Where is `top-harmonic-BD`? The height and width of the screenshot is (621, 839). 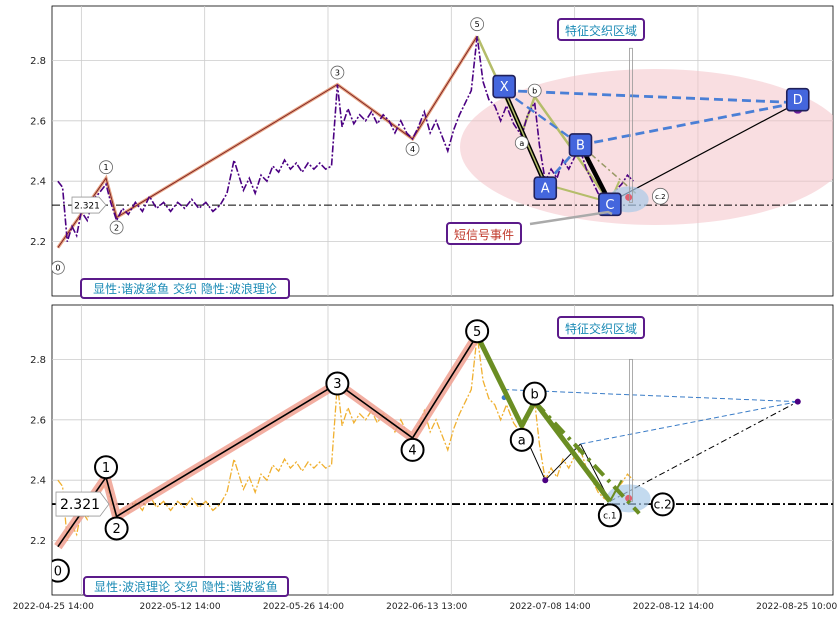 top-harmonic-BD is located at coordinates (689, 124).